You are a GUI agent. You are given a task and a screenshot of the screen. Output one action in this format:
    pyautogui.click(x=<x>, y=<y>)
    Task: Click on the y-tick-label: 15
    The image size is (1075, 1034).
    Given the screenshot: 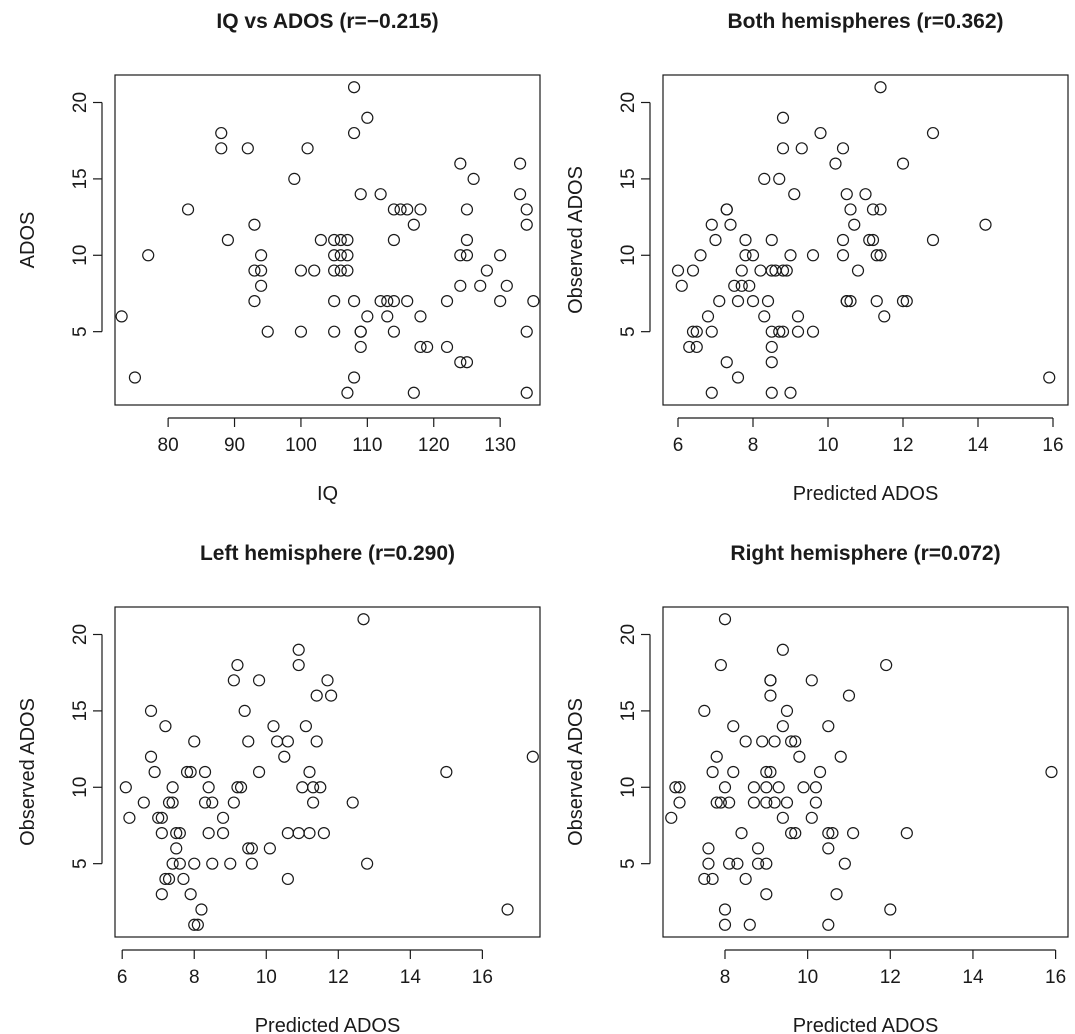 What is the action you would take?
    pyautogui.click(x=628, y=710)
    